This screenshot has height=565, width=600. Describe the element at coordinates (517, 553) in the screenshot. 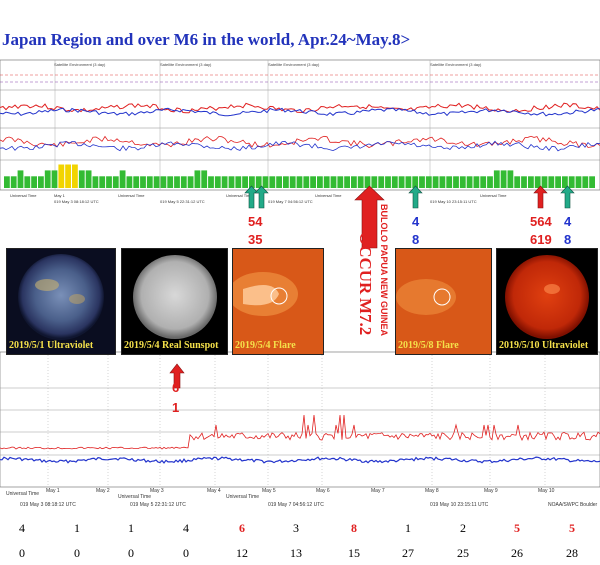

I see `stat-row2-value: 26` at that location.